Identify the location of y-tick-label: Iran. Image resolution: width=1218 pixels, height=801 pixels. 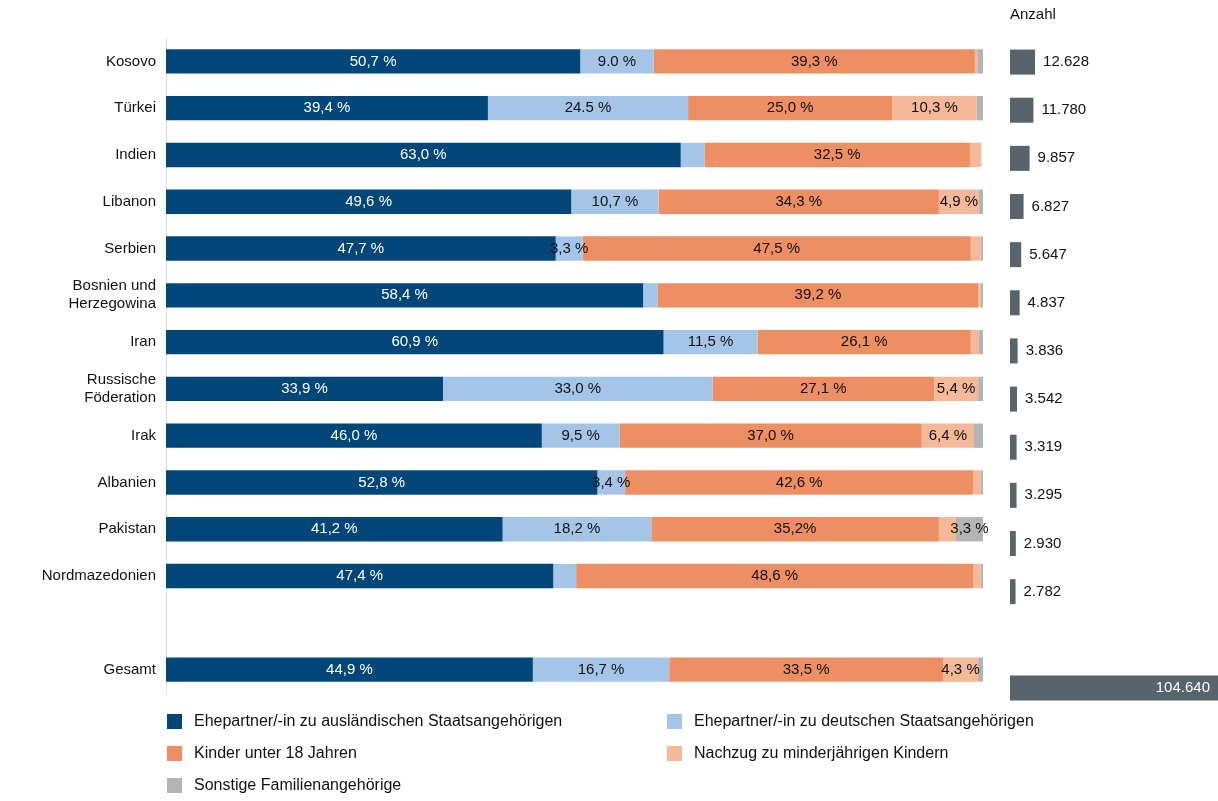
(143, 341).